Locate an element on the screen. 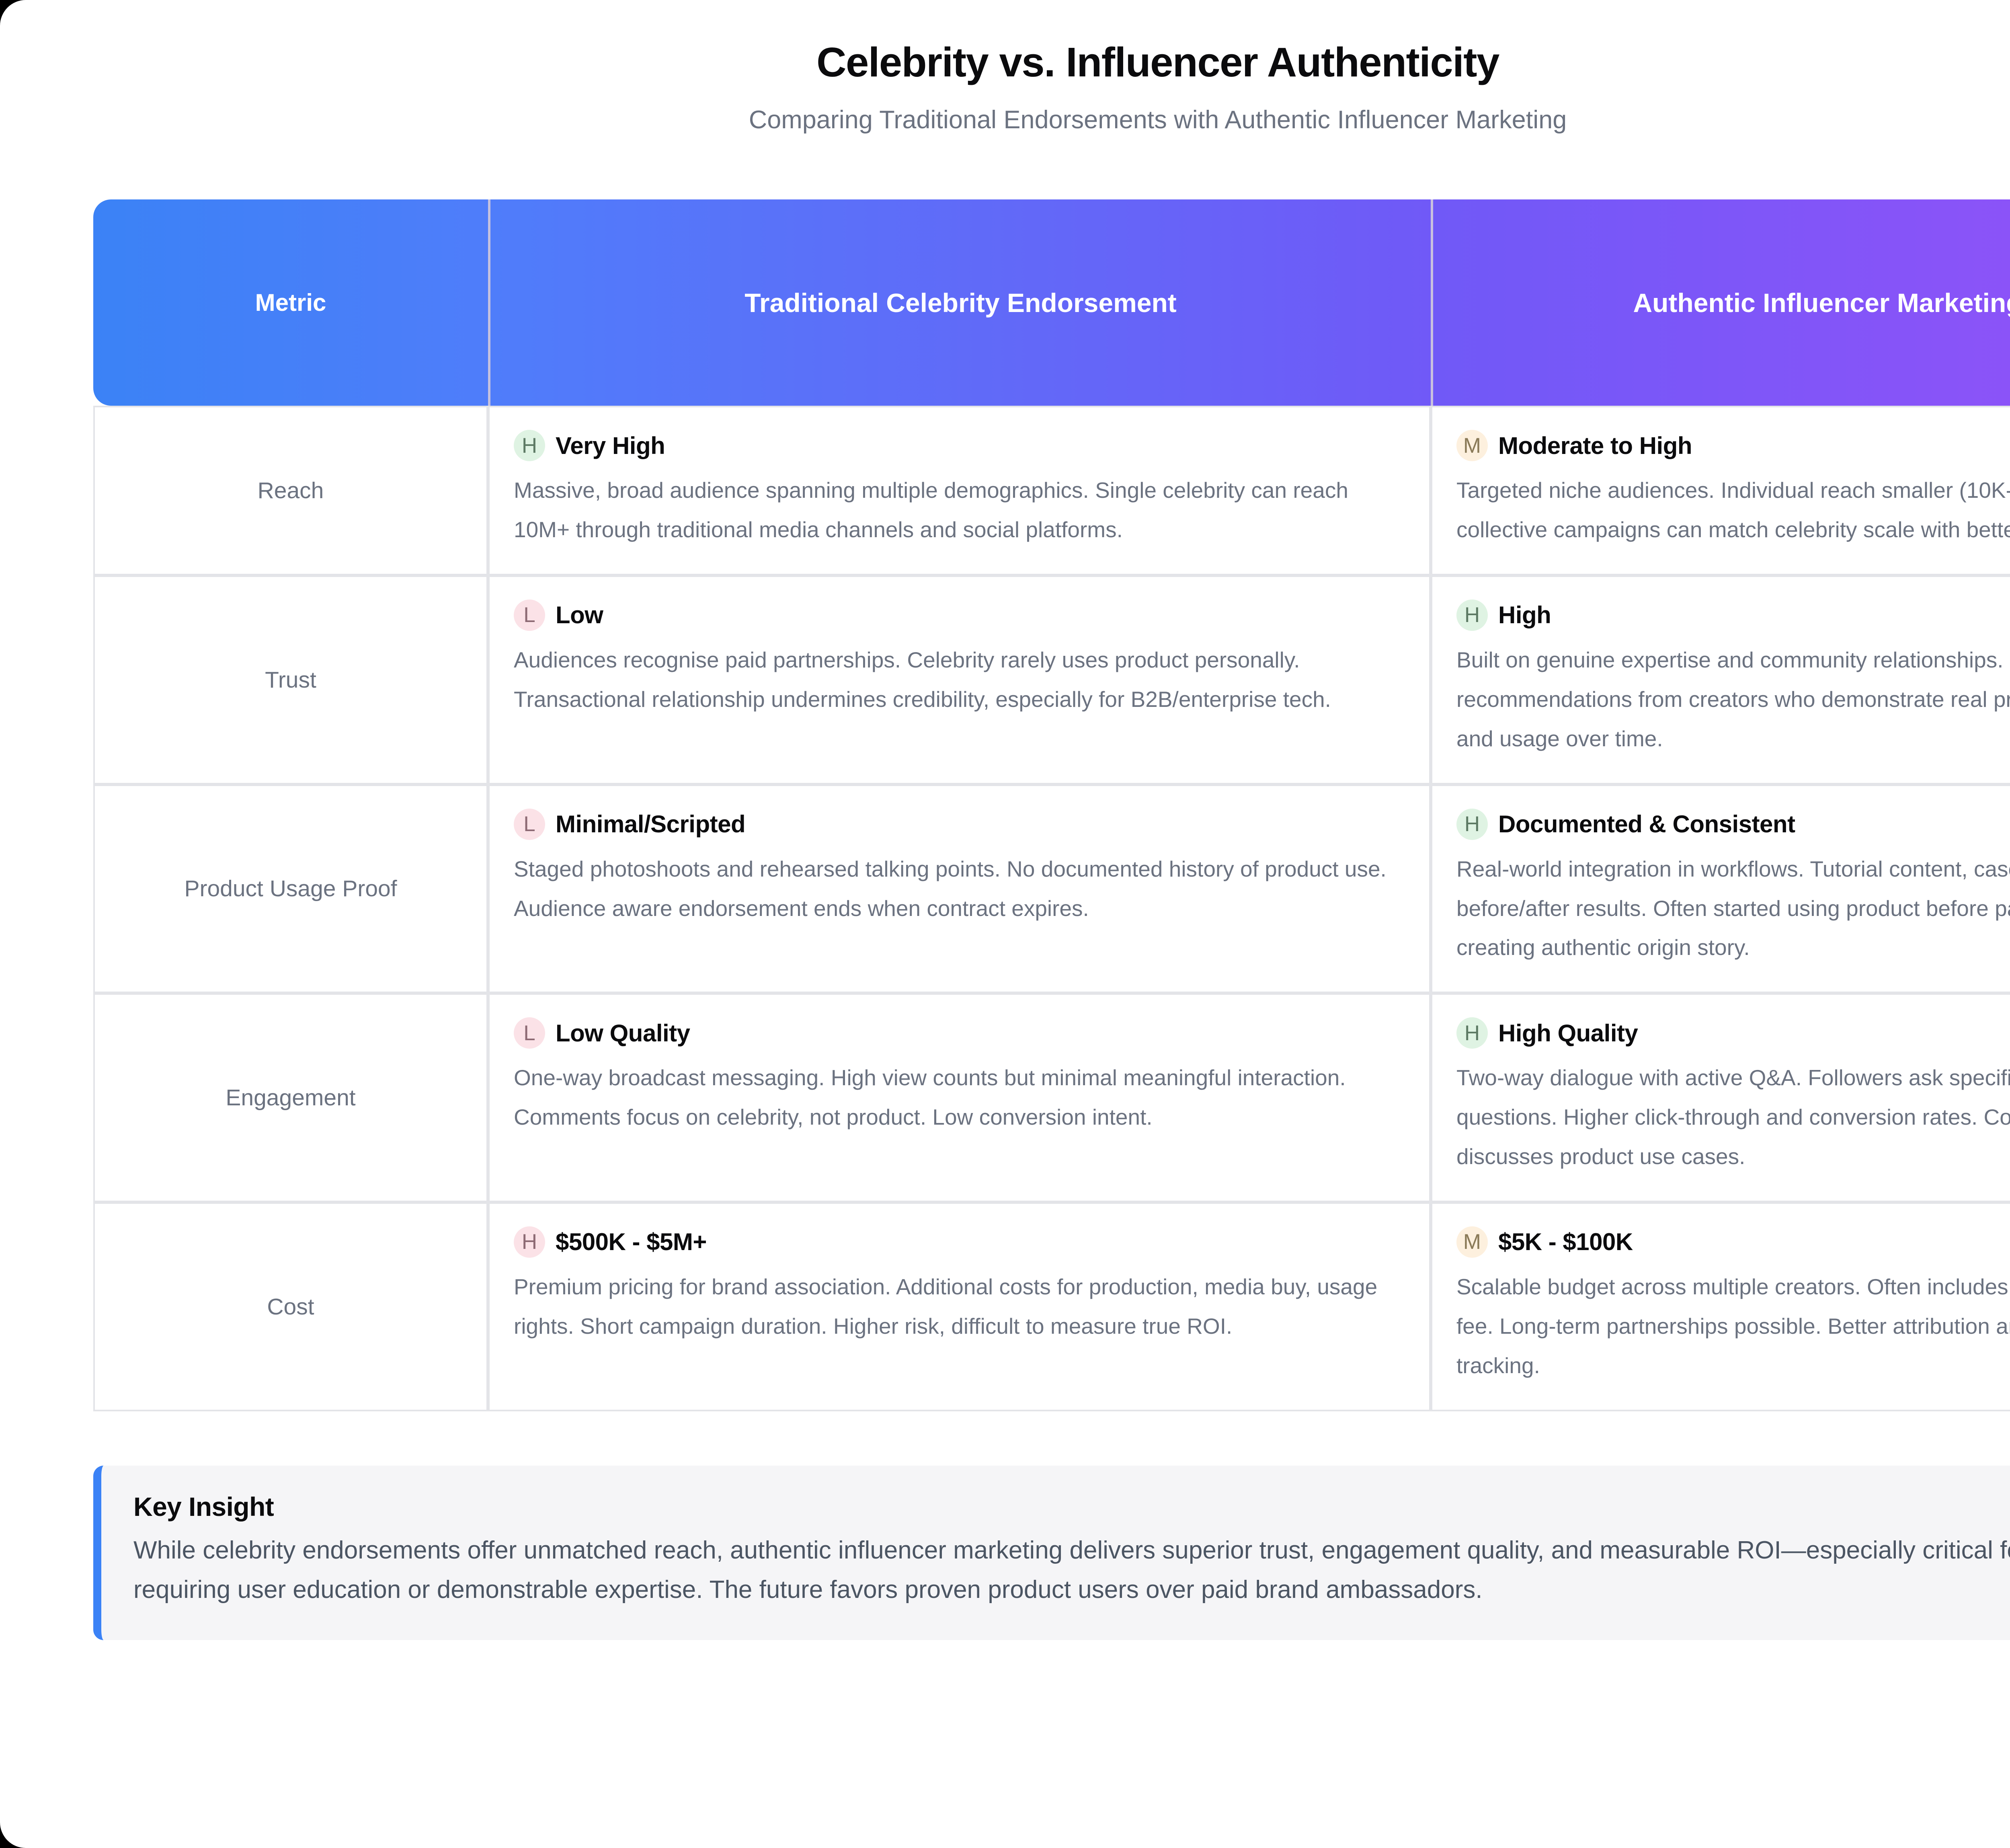 This screenshot has width=2010, height=1848. value-text: Documented & Consistent is located at coordinates (1646, 824).